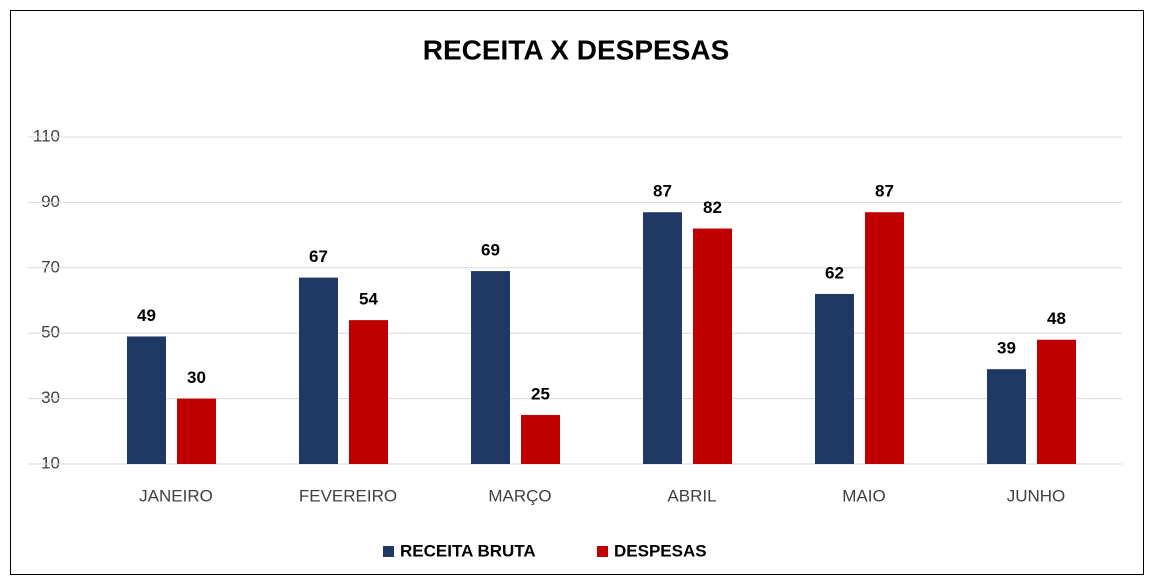  What do you see at coordinates (1056, 318) in the screenshot?
I see `data-label: 48` at bounding box center [1056, 318].